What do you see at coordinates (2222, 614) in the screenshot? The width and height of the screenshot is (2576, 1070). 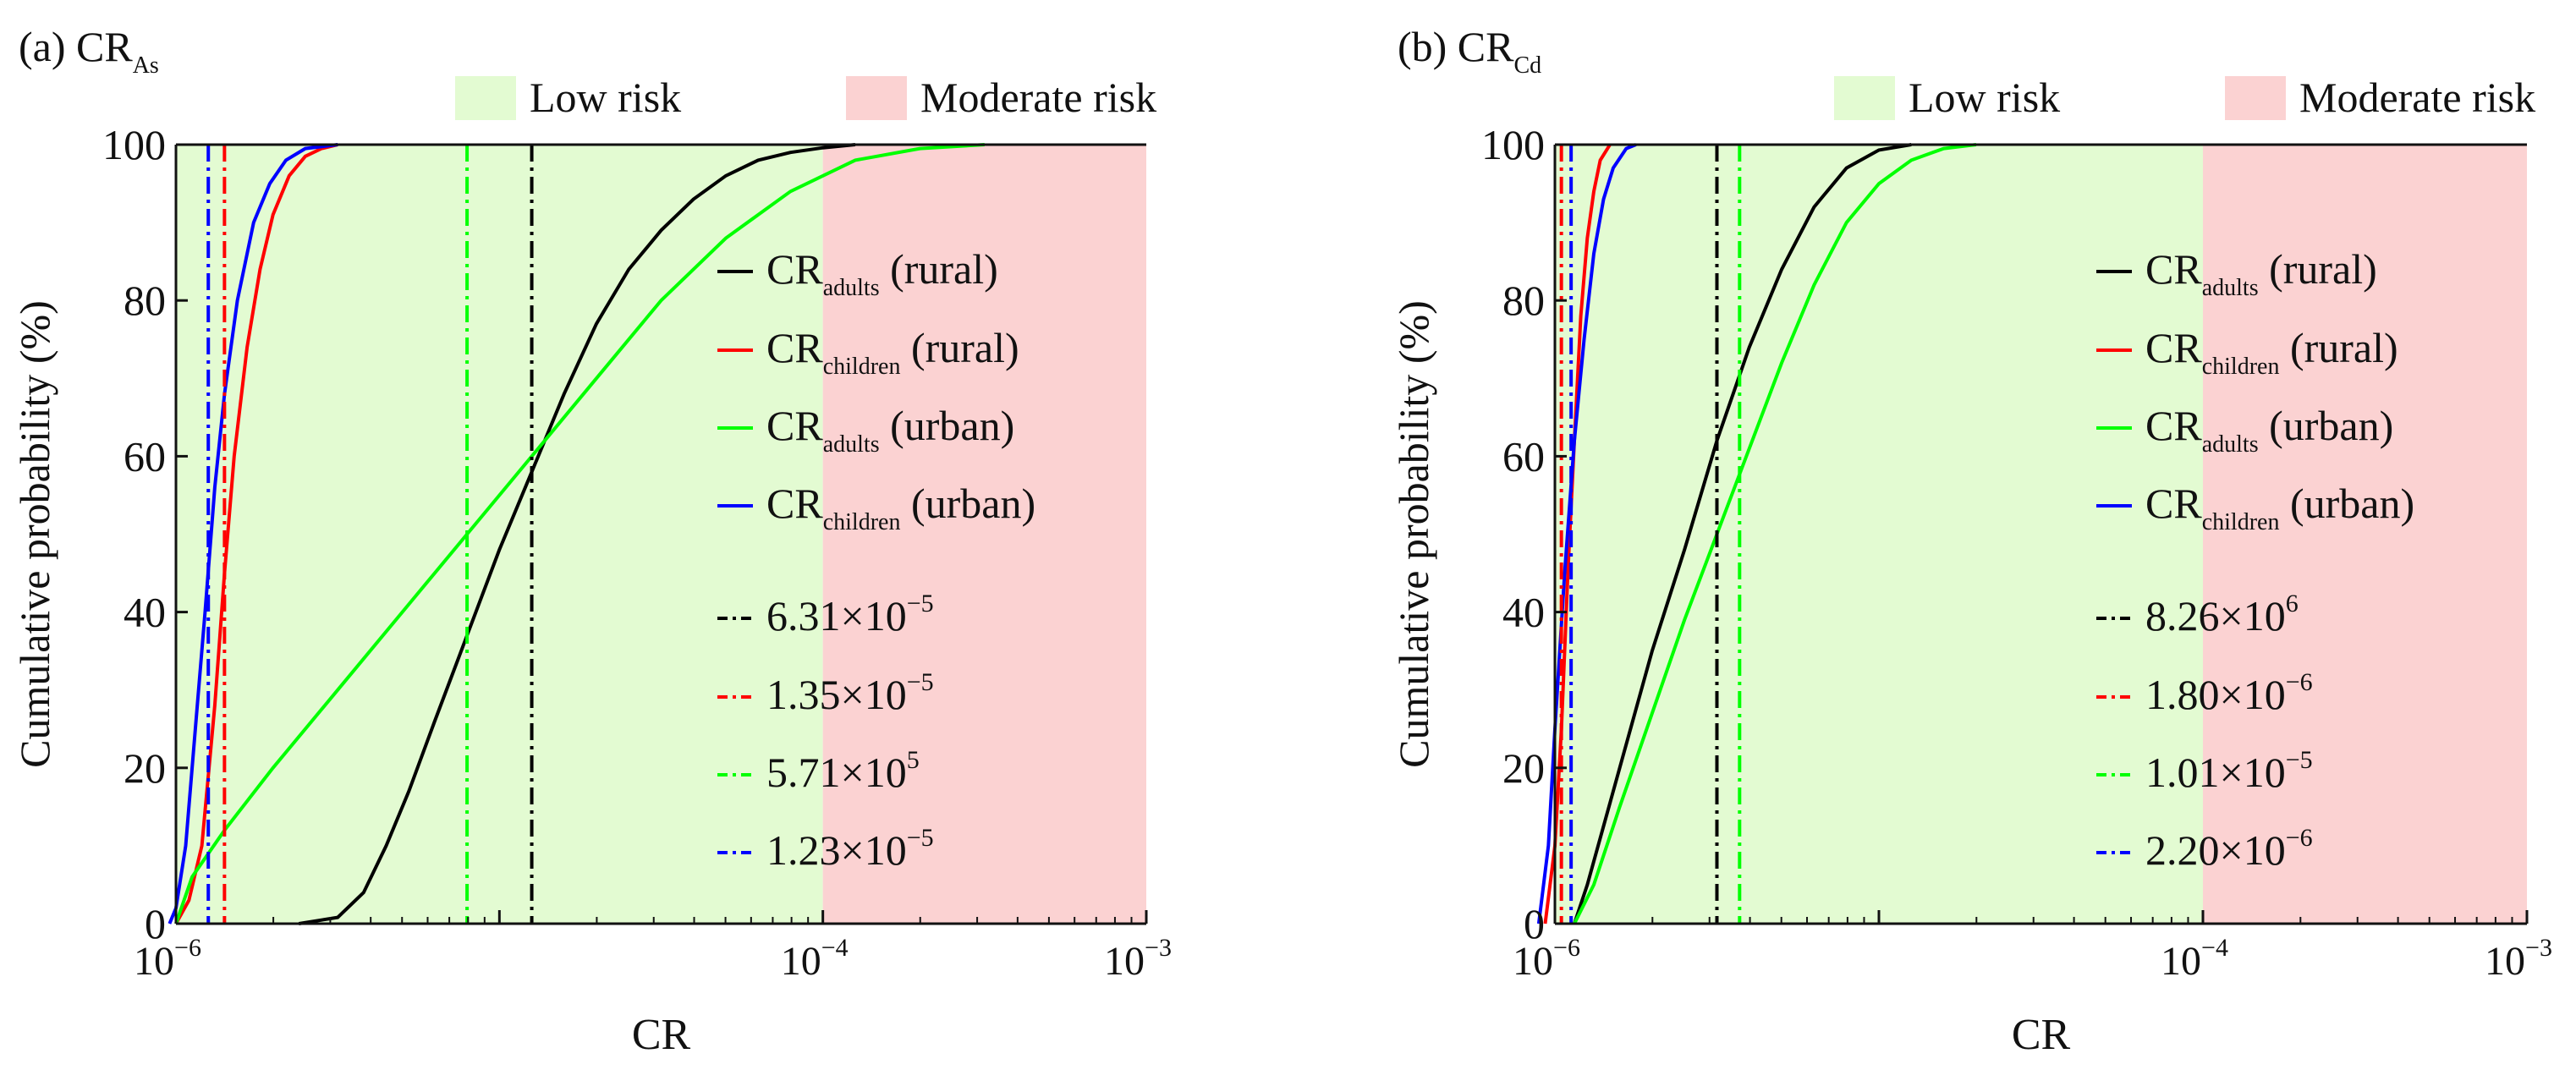 I see `reference-legend-label: 8.26×10⁶` at bounding box center [2222, 614].